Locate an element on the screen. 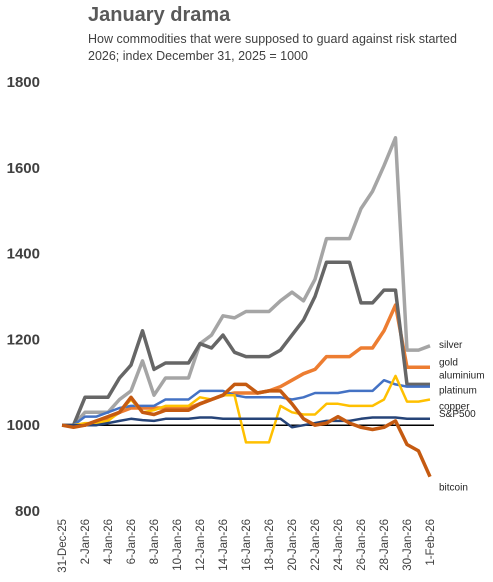  x-tick-label: 8-Jan-26 is located at coordinates (155, 541).